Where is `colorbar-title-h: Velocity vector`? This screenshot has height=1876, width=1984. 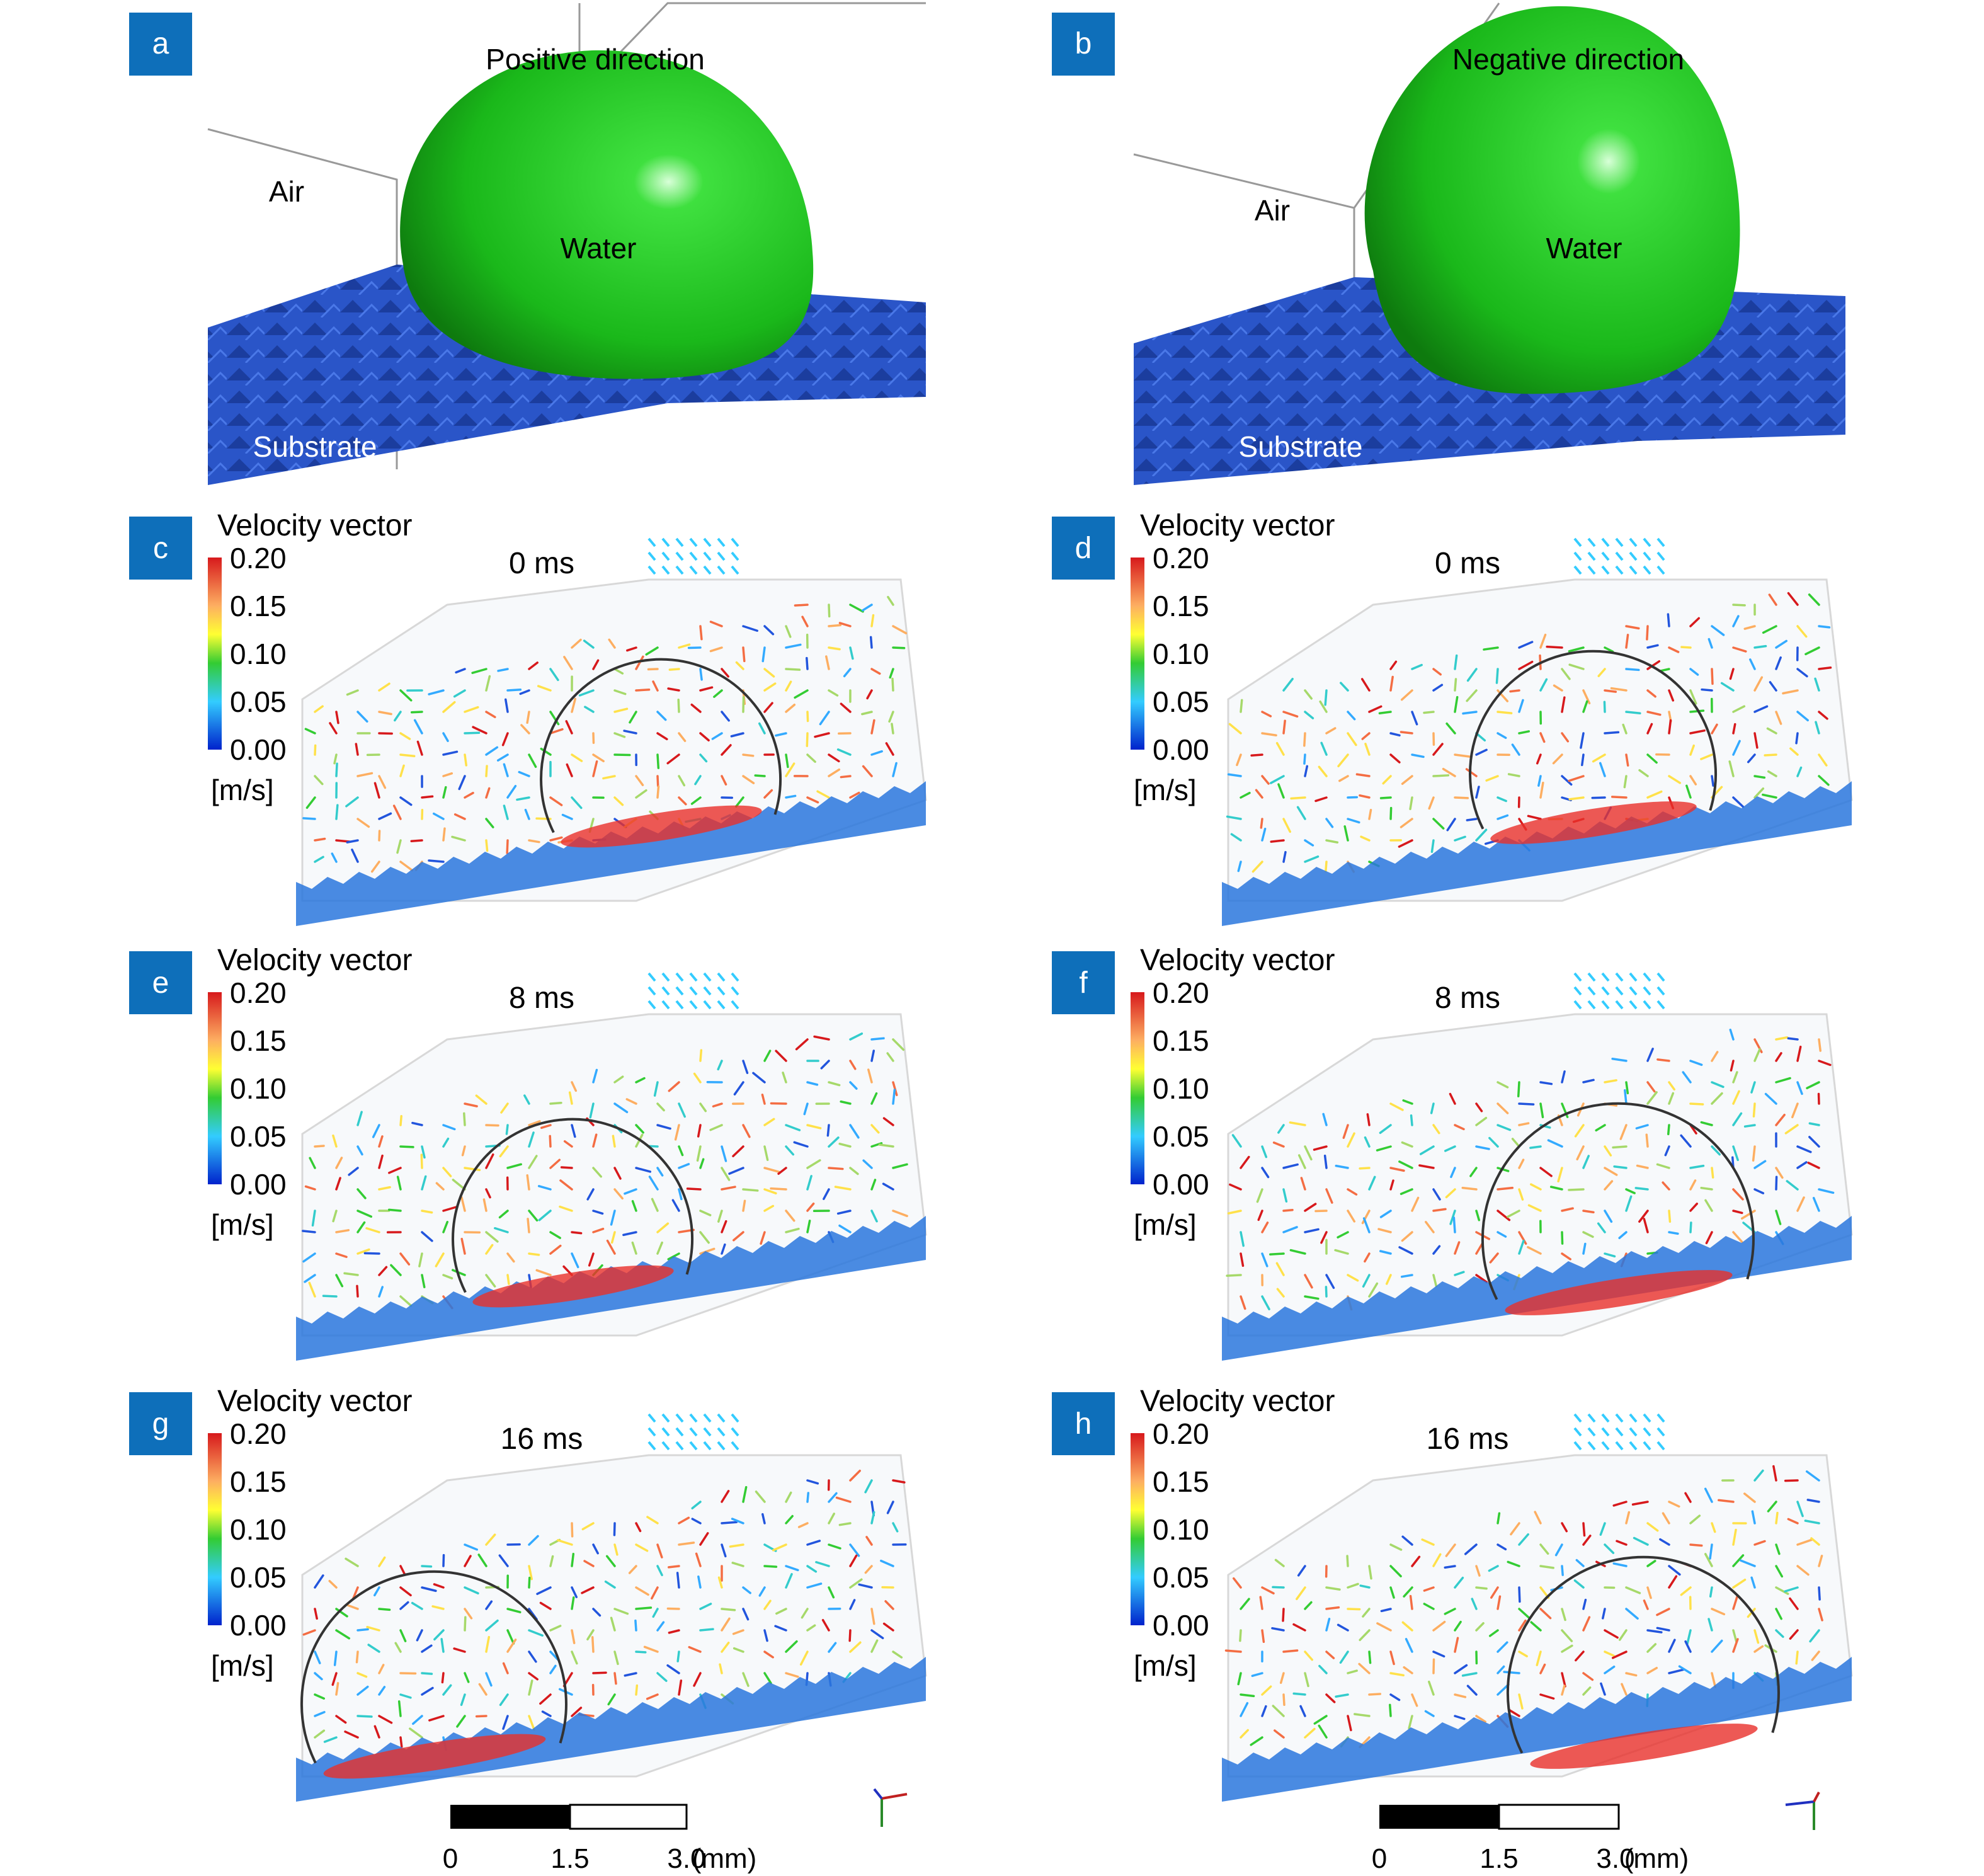 colorbar-title-h: Velocity vector is located at coordinates (1237, 1401).